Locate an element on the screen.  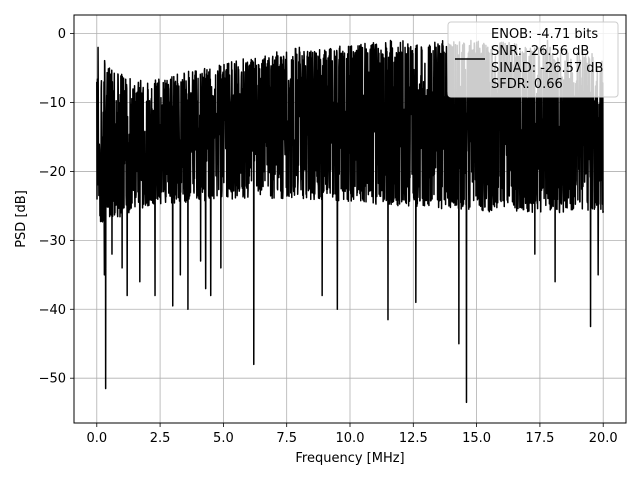
x-tick-label: 17.5 is located at coordinates (539, 438).